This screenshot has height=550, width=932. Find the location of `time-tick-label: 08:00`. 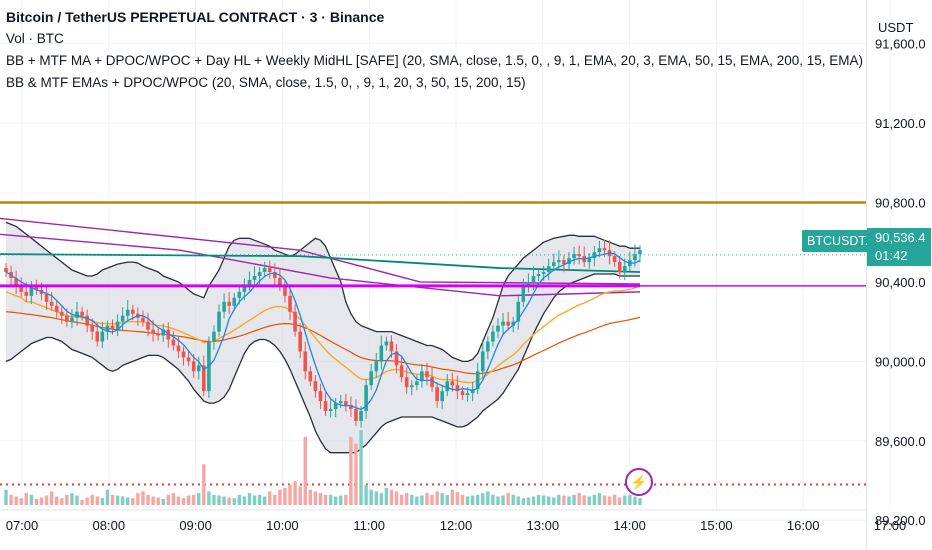

time-tick-label: 08:00 is located at coordinates (109, 525).